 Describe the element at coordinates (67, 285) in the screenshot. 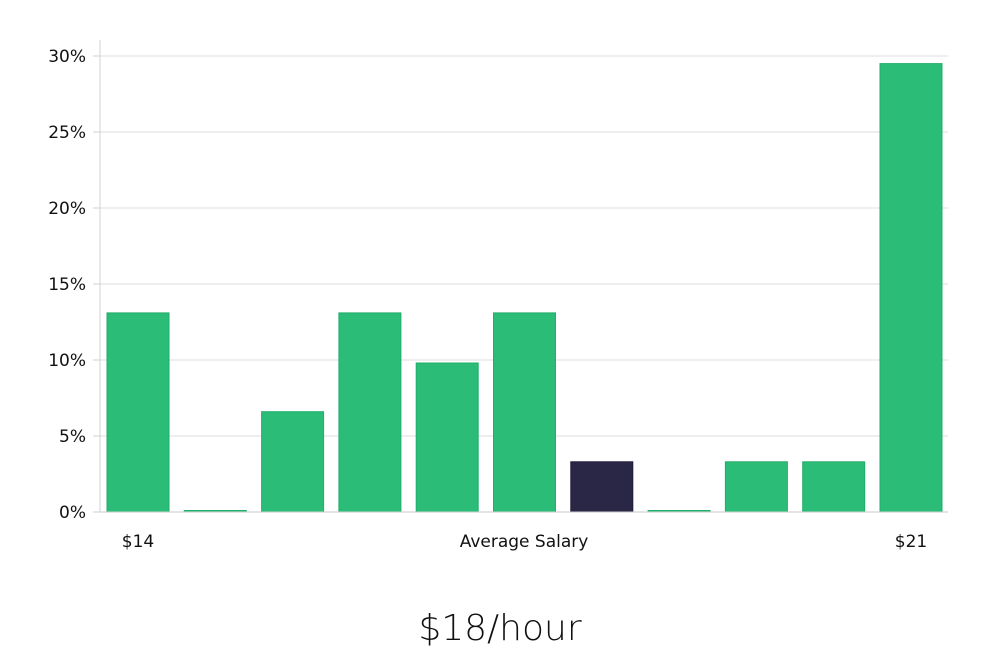

I see `y-tick-label: 15%` at that location.